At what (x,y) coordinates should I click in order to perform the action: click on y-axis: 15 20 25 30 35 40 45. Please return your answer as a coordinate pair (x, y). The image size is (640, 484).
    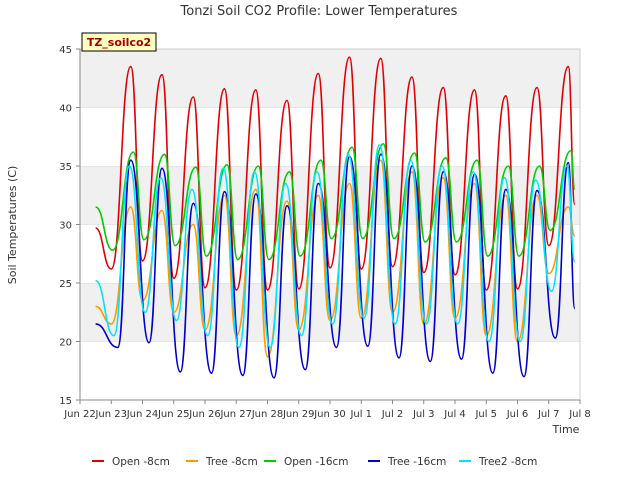
    Looking at the image, I should click on (70, 226).